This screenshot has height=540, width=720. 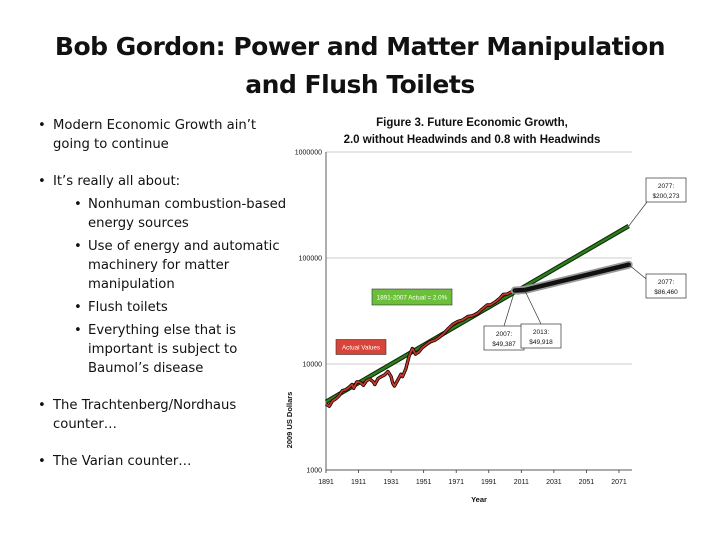 What do you see at coordinates (308, 153) in the screenshot?
I see `y-tick-label: 1000000` at bounding box center [308, 153].